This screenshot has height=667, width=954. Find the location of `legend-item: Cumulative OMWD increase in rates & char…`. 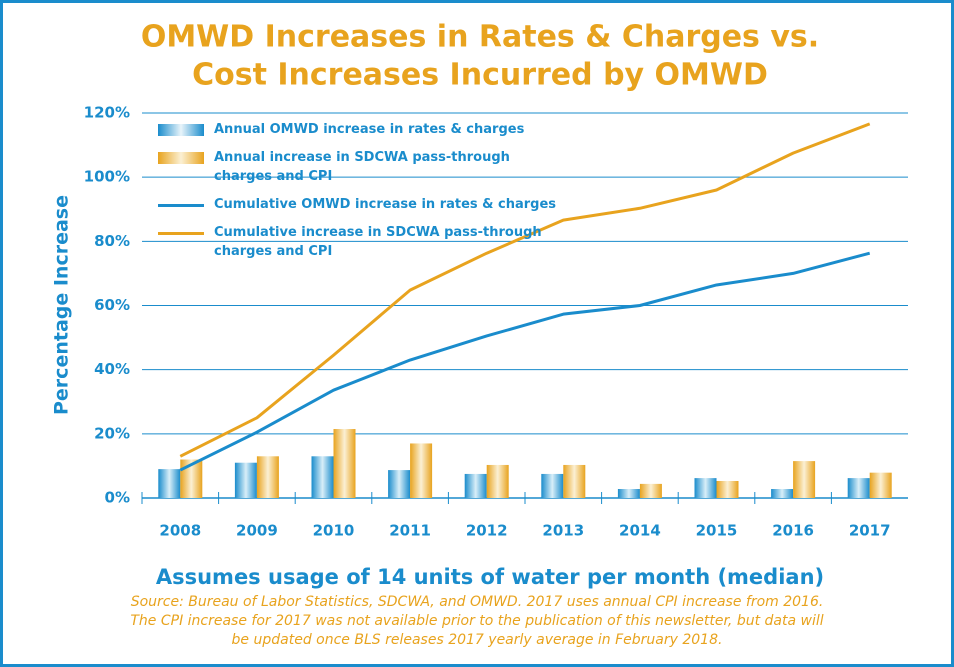

legend-item: Cumulative OMWD increase in rates & char… is located at coordinates (368, 204).